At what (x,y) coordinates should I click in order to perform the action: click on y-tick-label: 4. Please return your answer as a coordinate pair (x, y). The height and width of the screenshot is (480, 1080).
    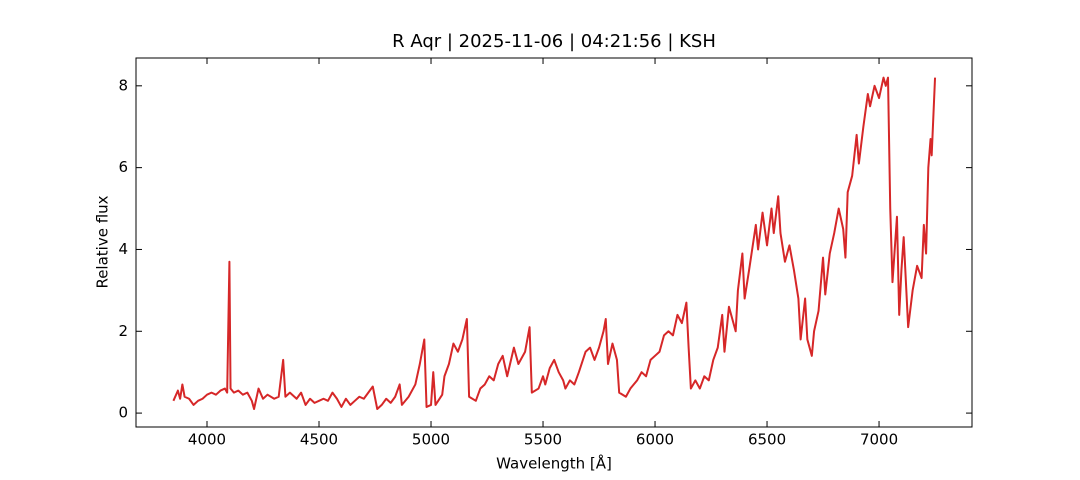
    Looking at the image, I should click on (123, 249).